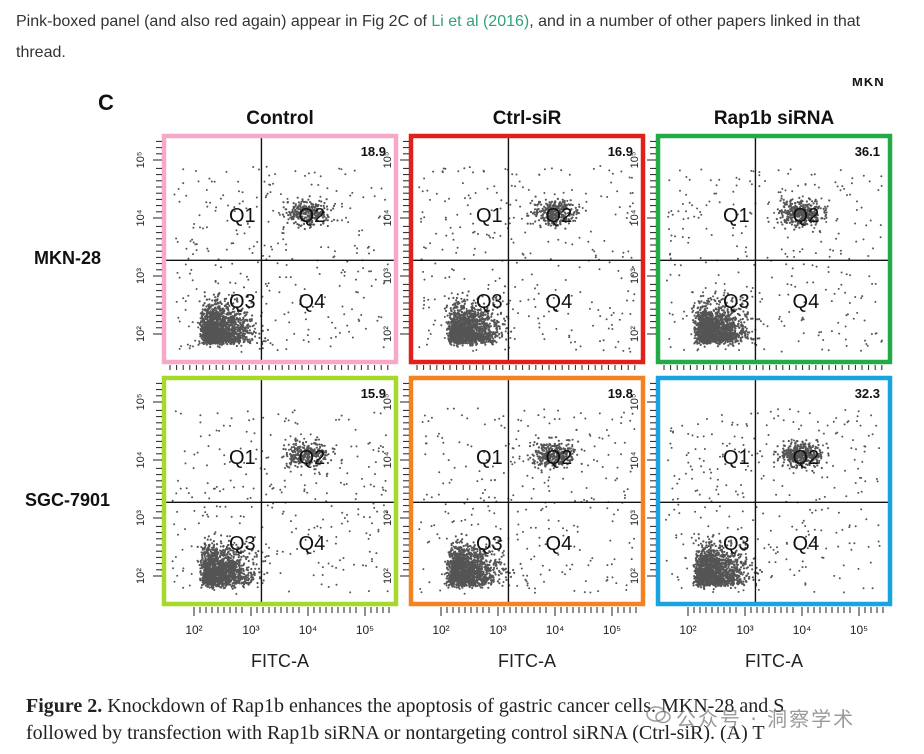 This screenshot has height=754, width=924. I want to click on row-label-mkn28: MKN-28, so click(68, 258).